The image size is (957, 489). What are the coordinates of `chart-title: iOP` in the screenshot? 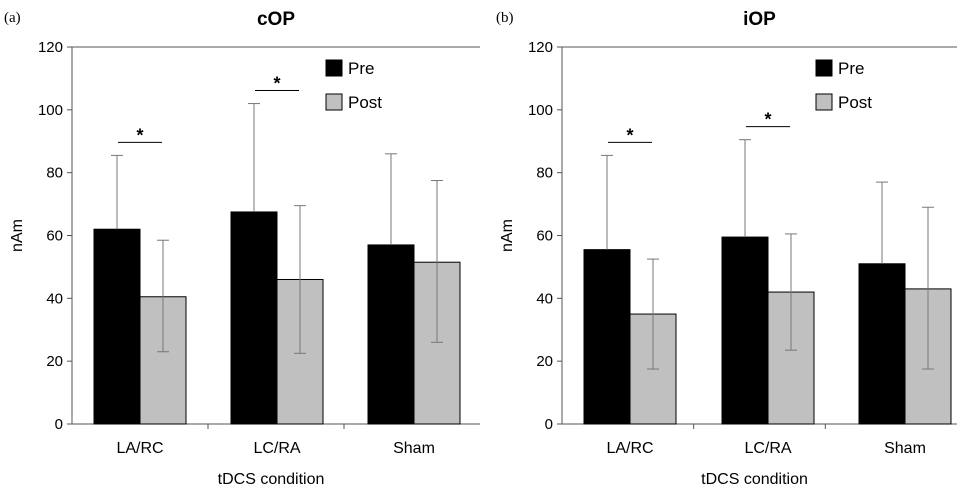 It's located at (759, 19).